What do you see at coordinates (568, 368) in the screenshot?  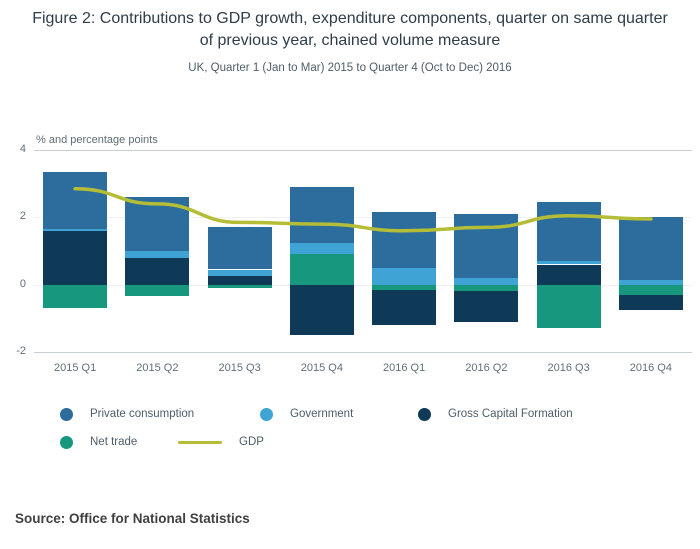 I see `x-axis-label: 2016 Q3` at bounding box center [568, 368].